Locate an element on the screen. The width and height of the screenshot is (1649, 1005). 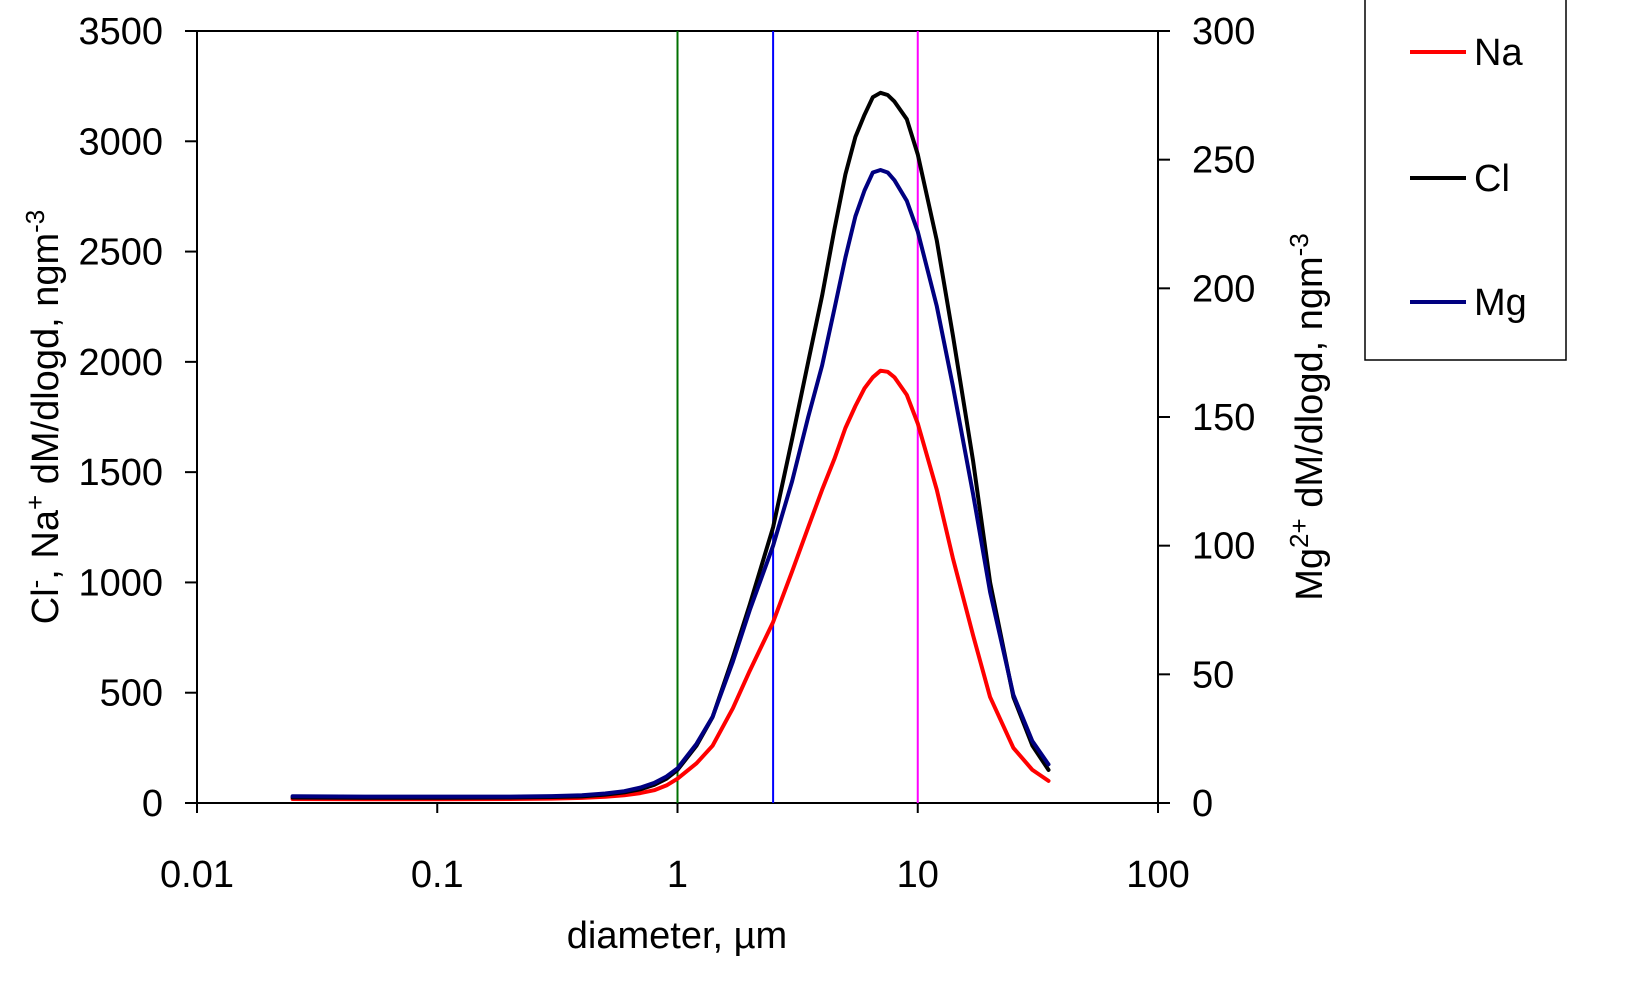
y-right-tick-label: 0 is located at coordinates (1202, 804).